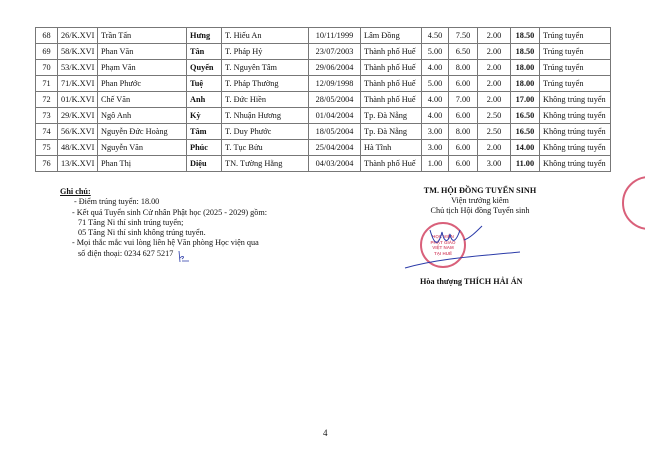 Image resolution: width=645 pixels, height=456 pixels. I want to click on table-cell: T. Pháp Thường, so click(265, 83).